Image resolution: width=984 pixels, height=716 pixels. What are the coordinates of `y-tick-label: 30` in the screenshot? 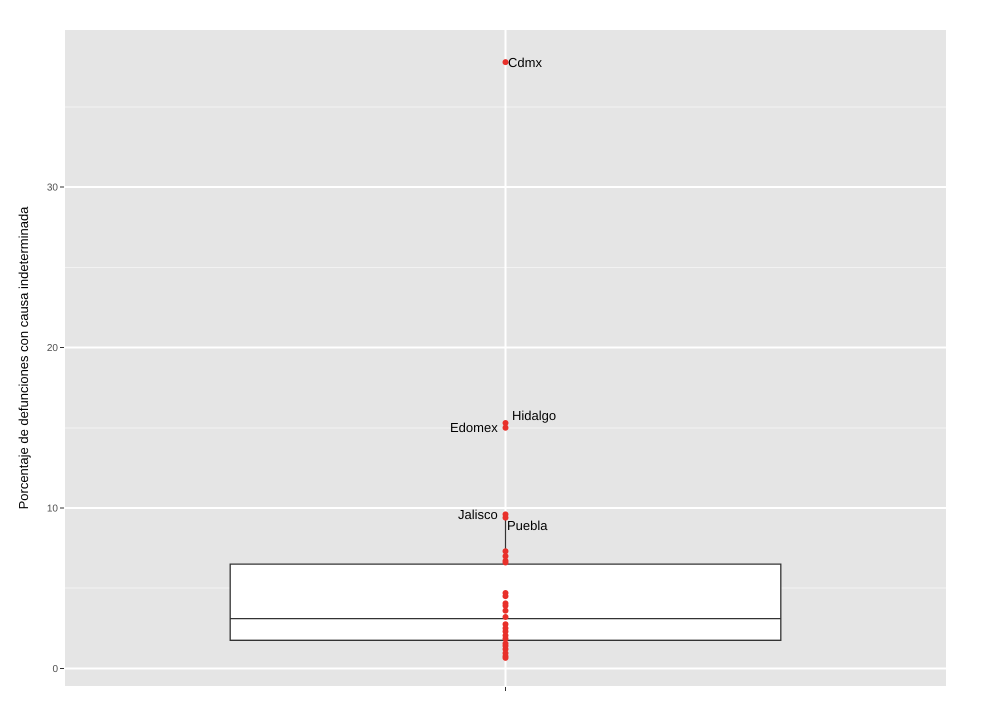 It's located at (52, 188).